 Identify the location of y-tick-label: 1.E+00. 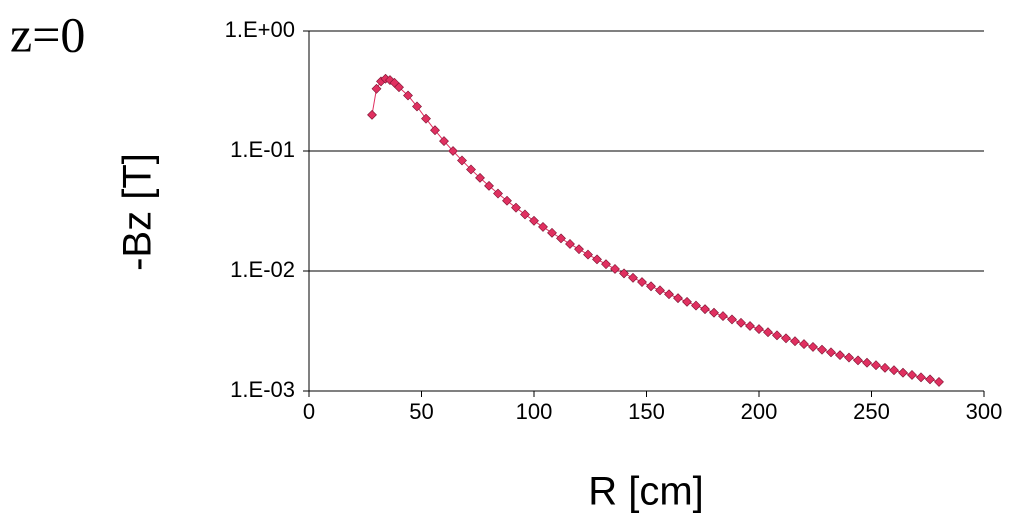
(260, 29).